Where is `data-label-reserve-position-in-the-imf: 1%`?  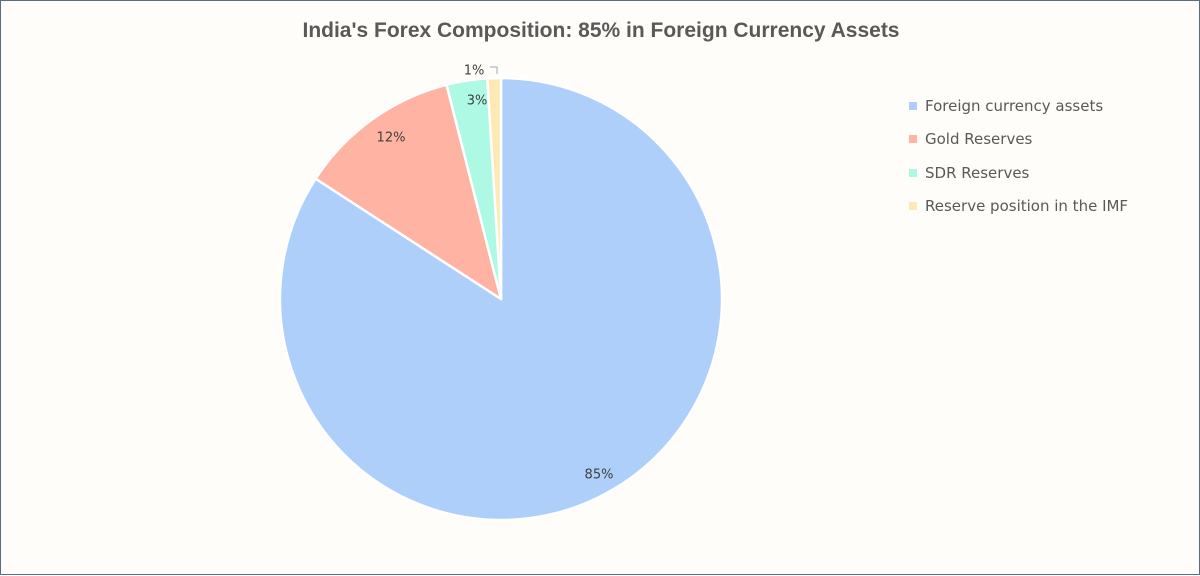
data-label-reserve-position-in-the-imf: 1% is located at coordinates (474, 71).